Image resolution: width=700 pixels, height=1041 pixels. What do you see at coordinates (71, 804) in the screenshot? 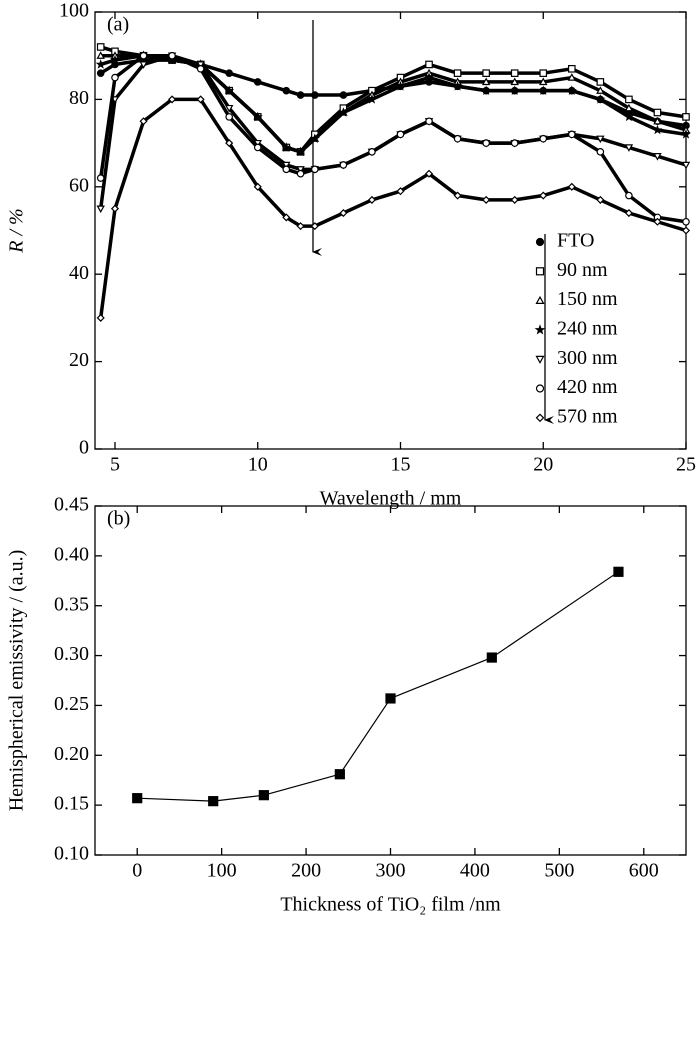
I see `y-tick-label: 0.15` at bounding box center [71, 804].